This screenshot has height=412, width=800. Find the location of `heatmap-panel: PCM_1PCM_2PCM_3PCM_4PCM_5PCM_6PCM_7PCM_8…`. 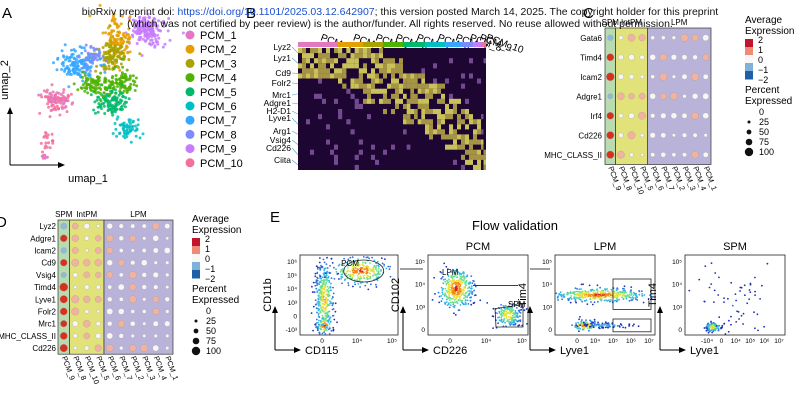

heatmap-panel: PCM_1PCM_2PCM_3PCM_4PCM_5PCM_6PCM_7PCM_8… is located at coordinates (394, 101).